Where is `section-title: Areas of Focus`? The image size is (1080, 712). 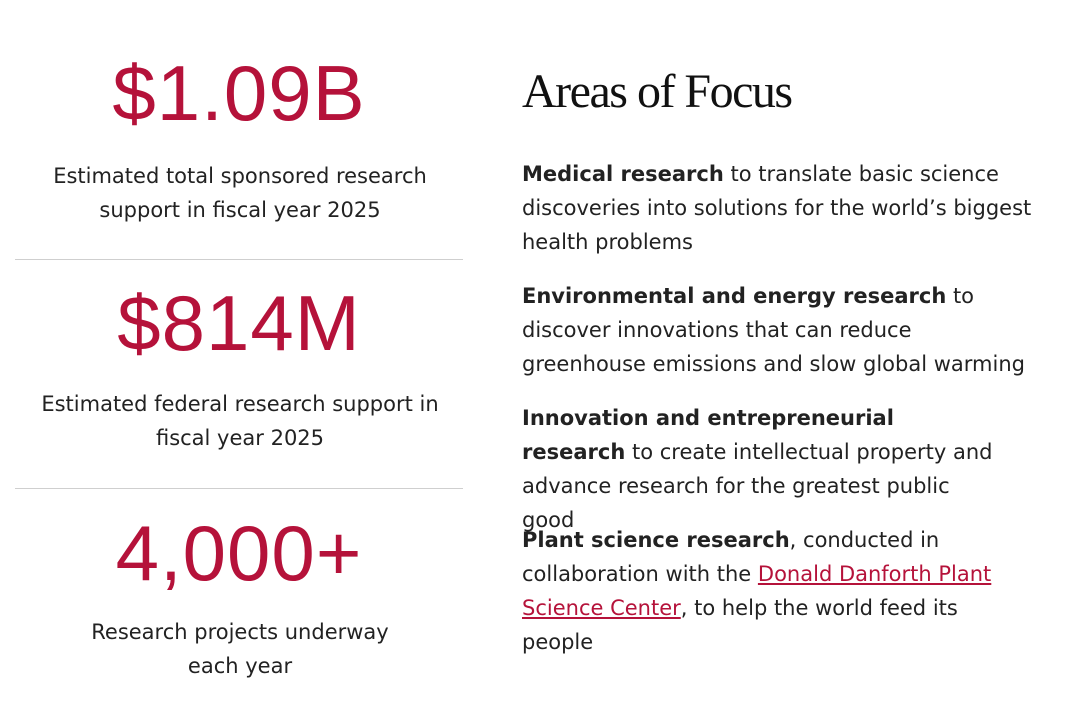 section-title: Areas of Focus is located at coordinates (657, 91).